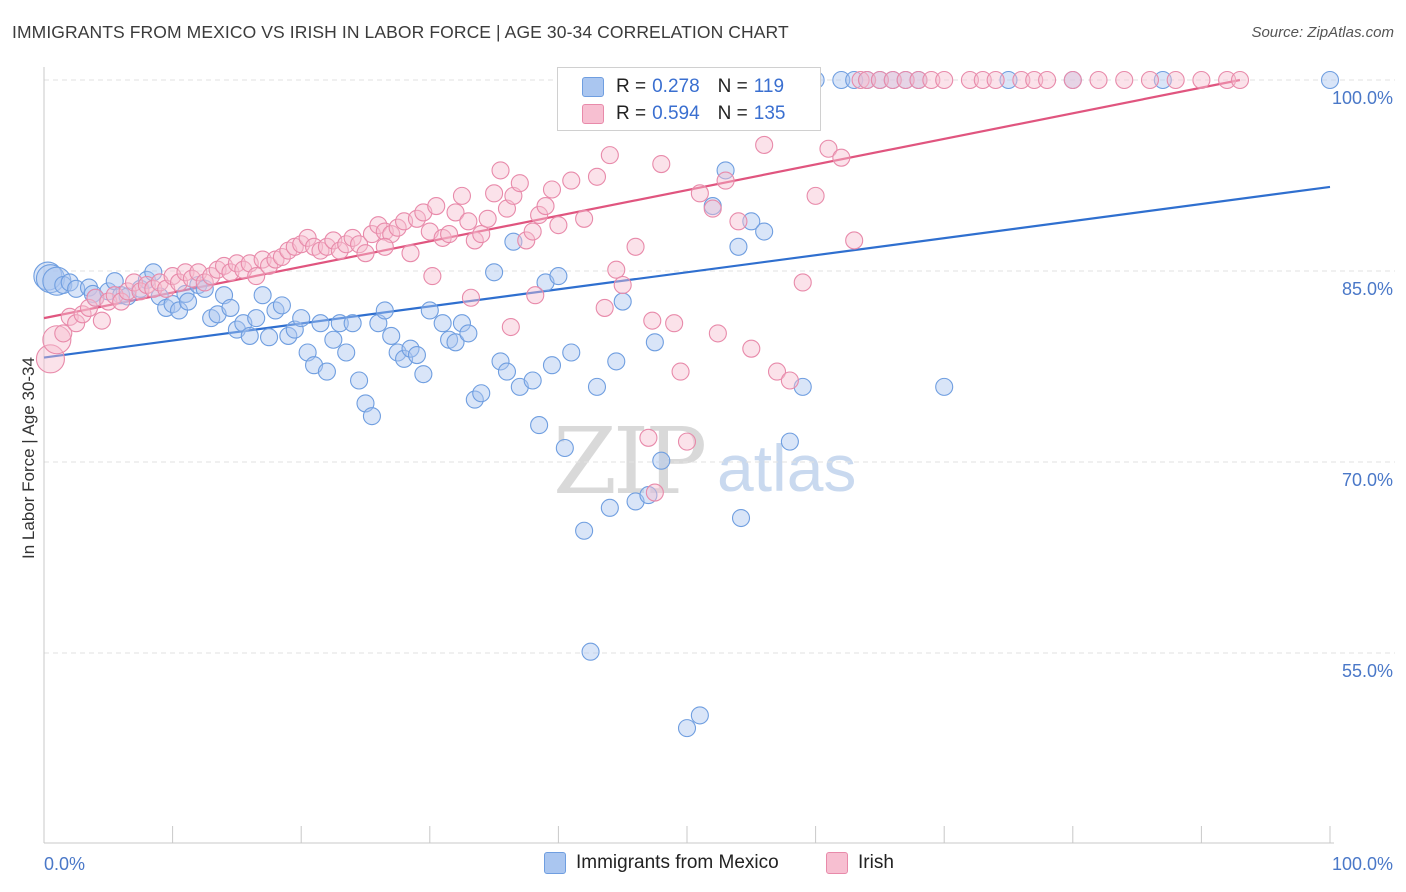 The width and height of the screenshot is (1406, 892). I want to click on legend-n-label: N =, so click(732, 86).